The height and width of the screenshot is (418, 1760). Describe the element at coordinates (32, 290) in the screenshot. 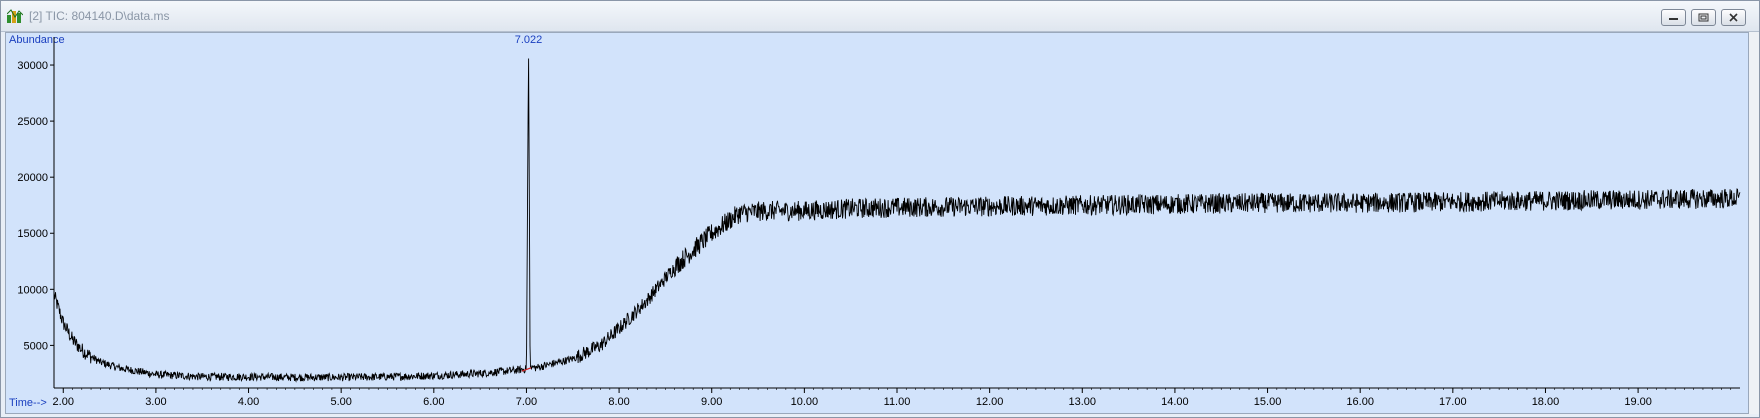

I see `y-tick-label: 10000` at that location.